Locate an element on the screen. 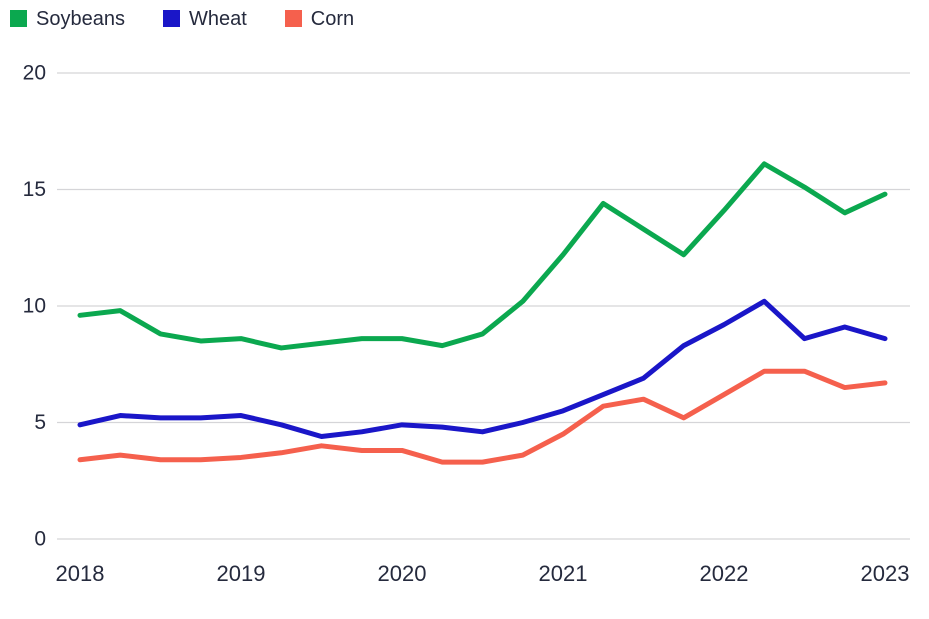  y-axis-tick-5: 5 is located at coordinates (40, 422).